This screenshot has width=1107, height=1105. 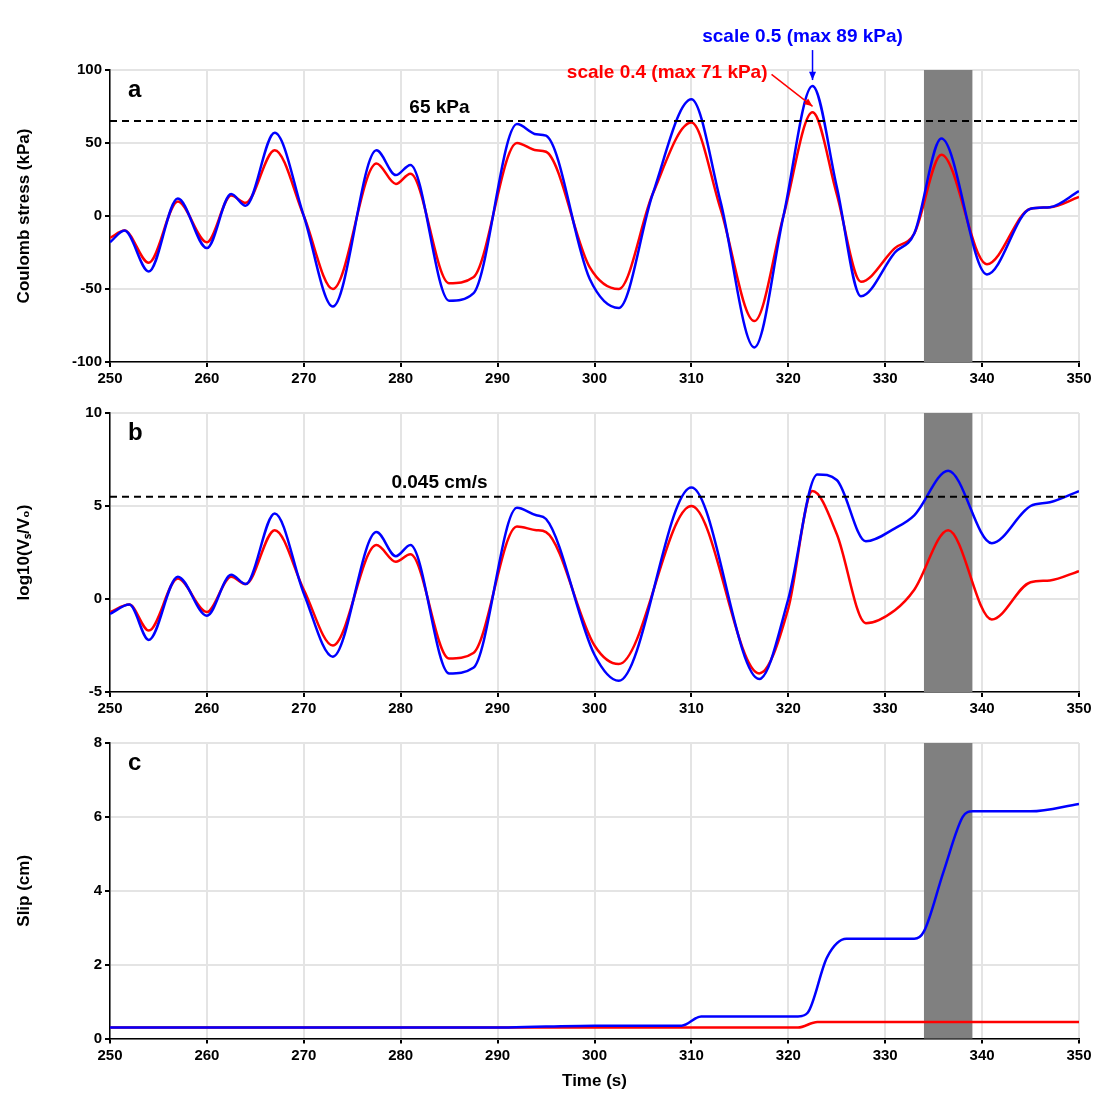 What do you see at coordinates (89, 69) in the screenshot?
I see `y-tick-label: 100` at bounding box center [89, 69].